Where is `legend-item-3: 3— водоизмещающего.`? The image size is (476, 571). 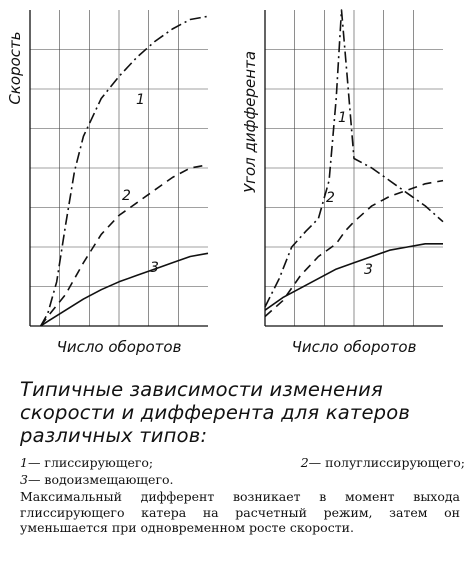
legend-item-3: 3— водоизмещающего. is located at coordinates (97, 479).